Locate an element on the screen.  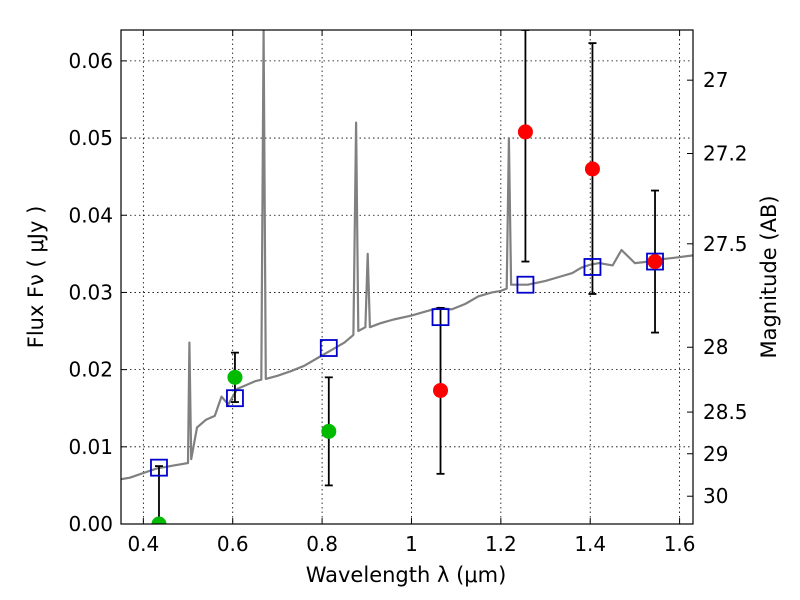
y-tick-label: 0.01 is located at coordinates (90, 447).